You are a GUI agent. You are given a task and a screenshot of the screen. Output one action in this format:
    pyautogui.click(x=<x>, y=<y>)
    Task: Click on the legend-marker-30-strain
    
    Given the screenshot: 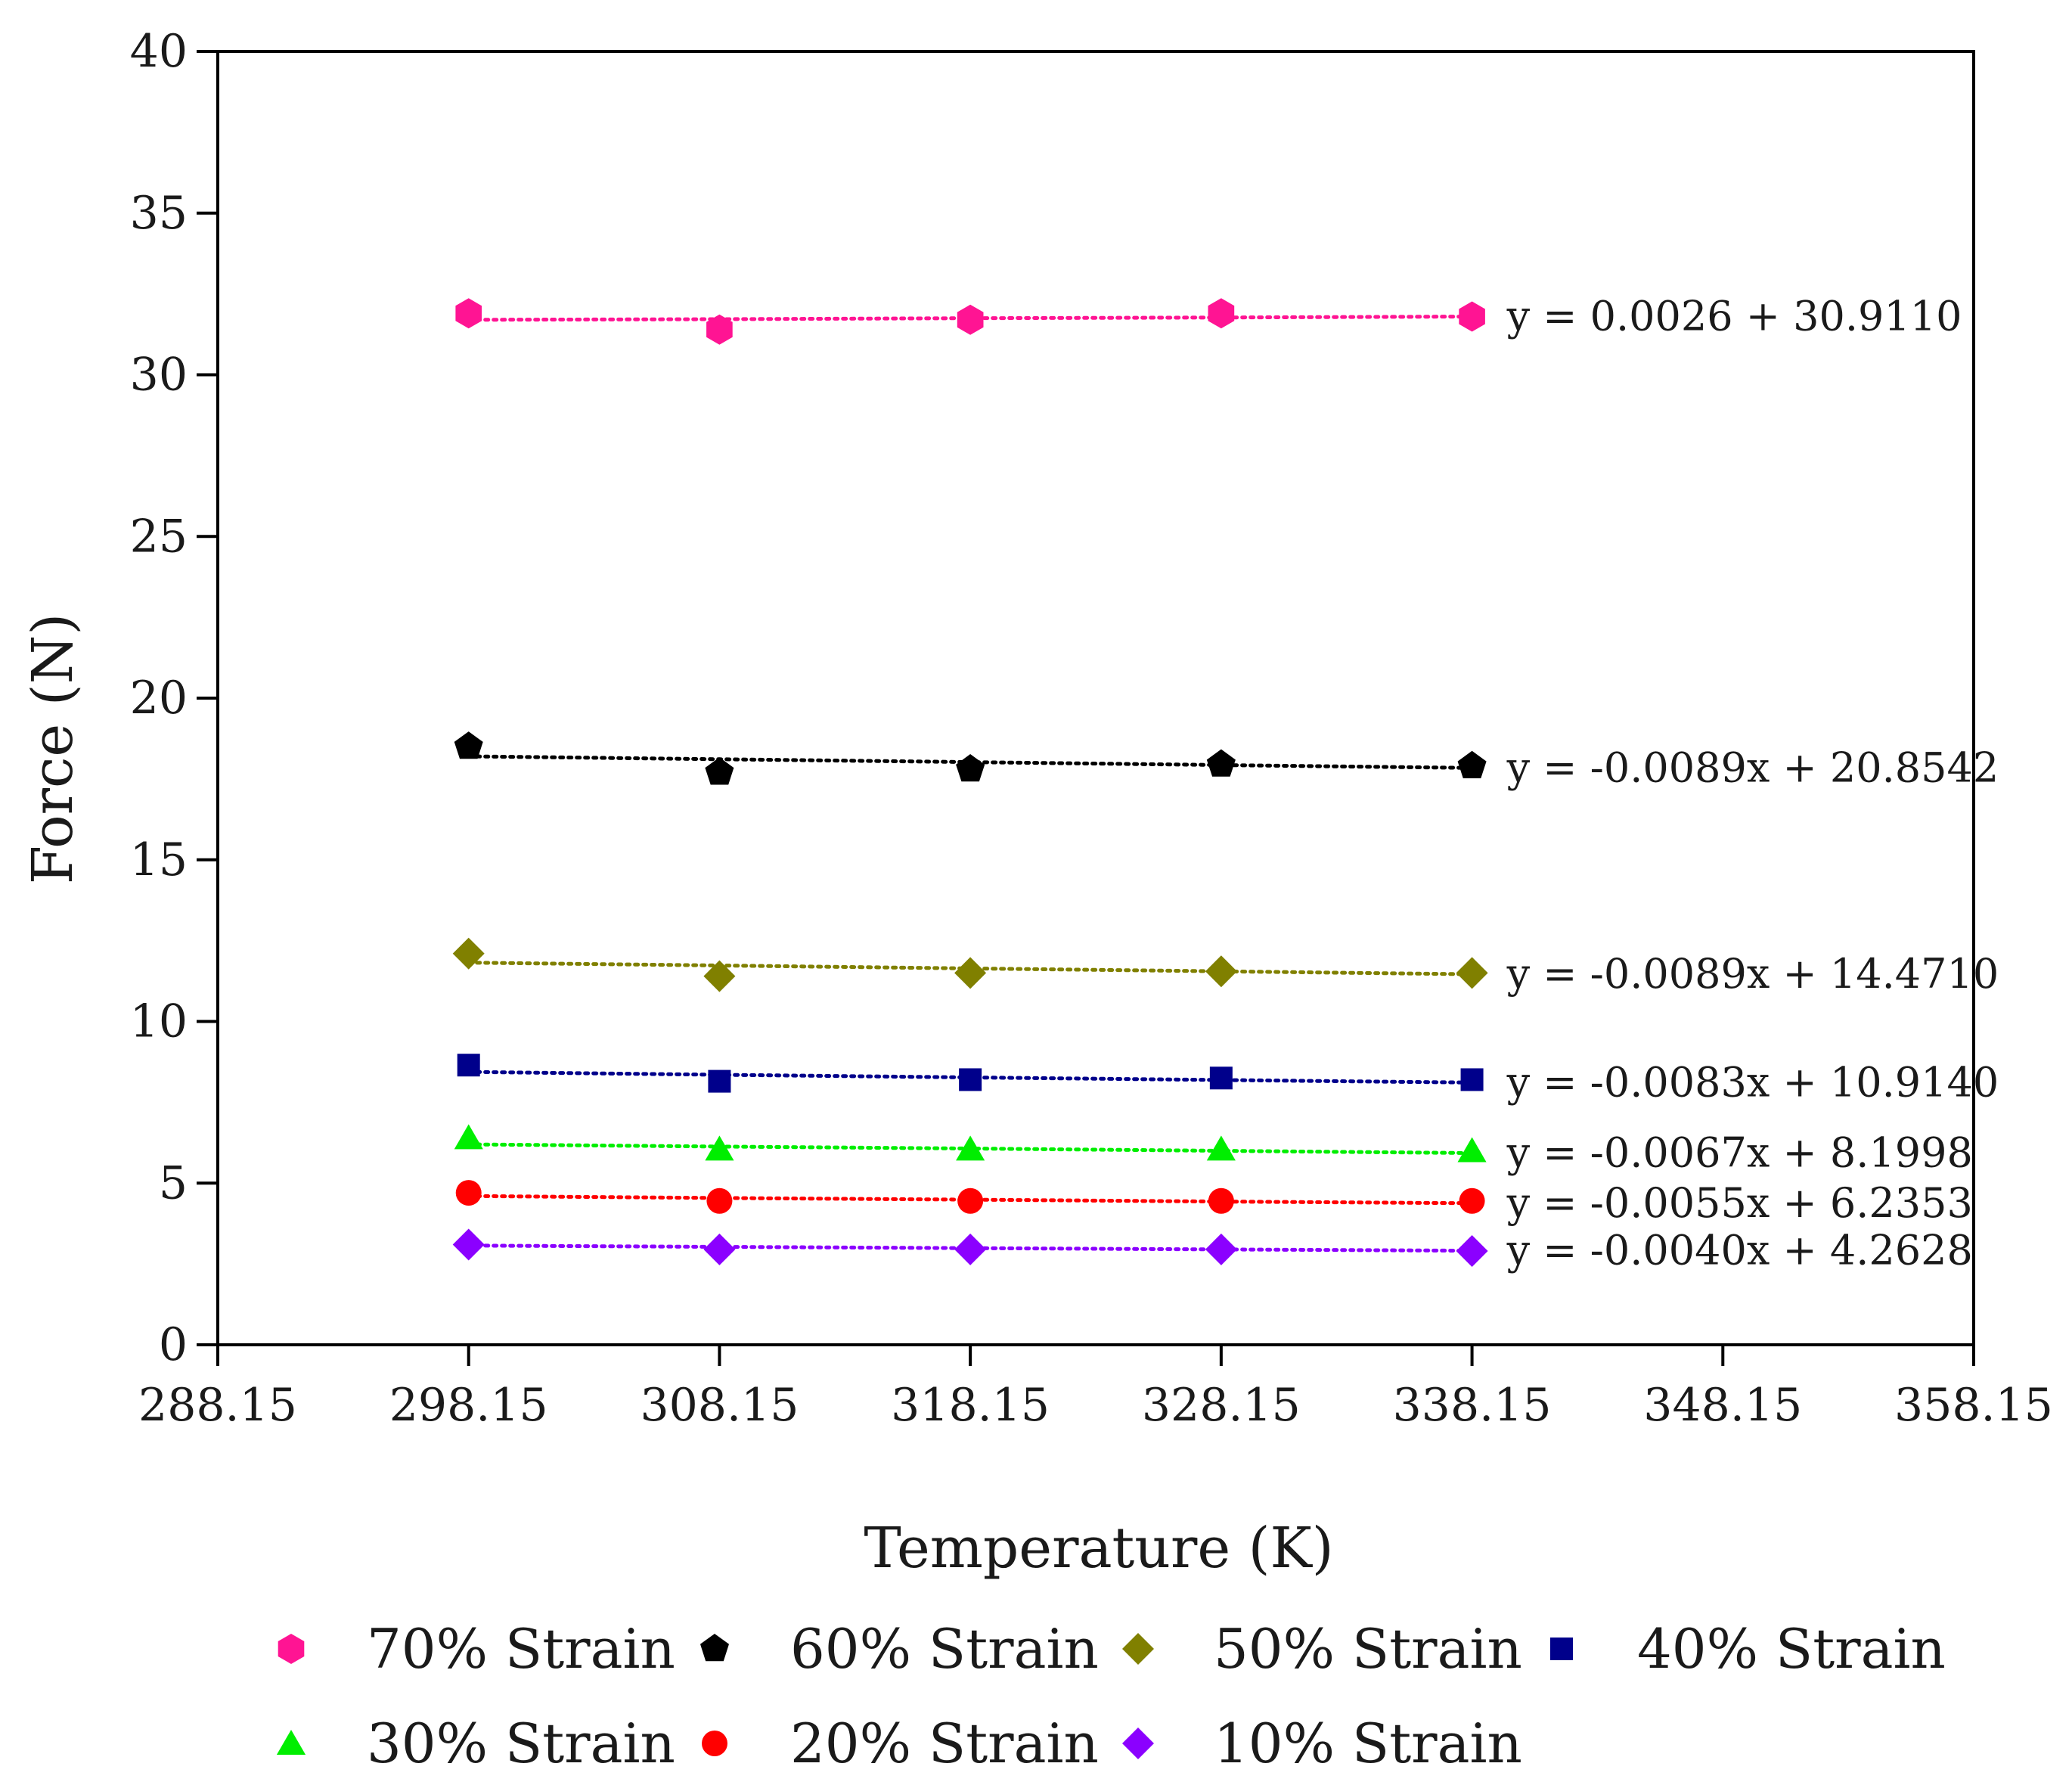 What is the action you would take?
    pyautogui.click(x=291, y=1742)
    